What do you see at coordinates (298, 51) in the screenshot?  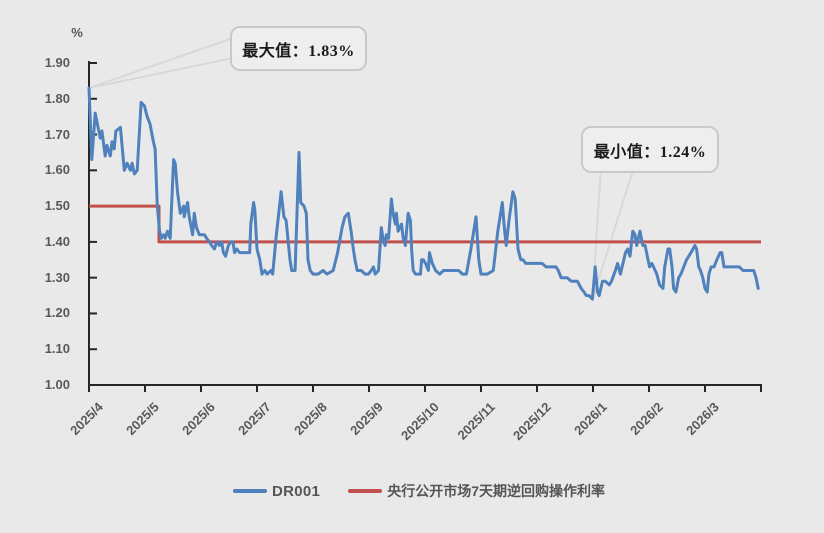 I see `max-value-label: 最大值：1.83%` at bounding box center [298, 51].